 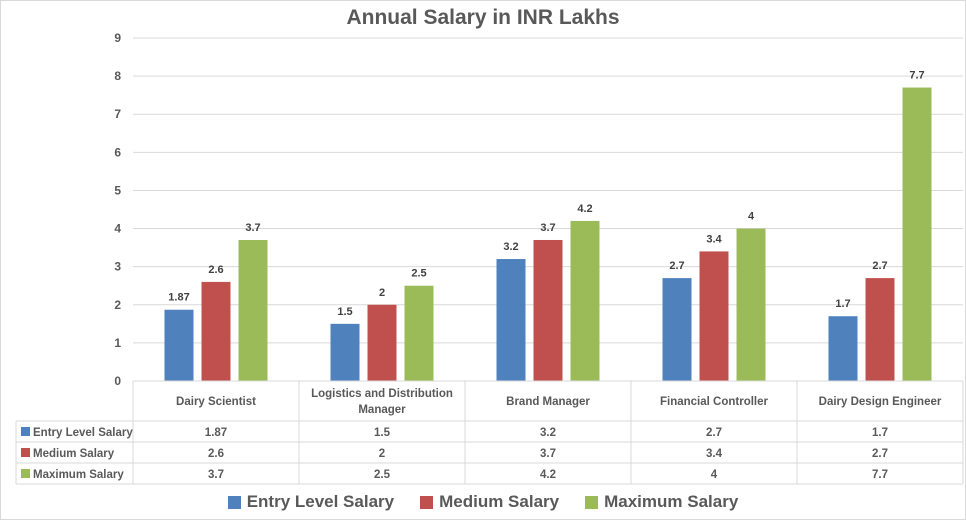 What do you see at coordinates (382, 433) in the screenshot?
I see `table-cell: 1.5` at bounding box center [382, 433].